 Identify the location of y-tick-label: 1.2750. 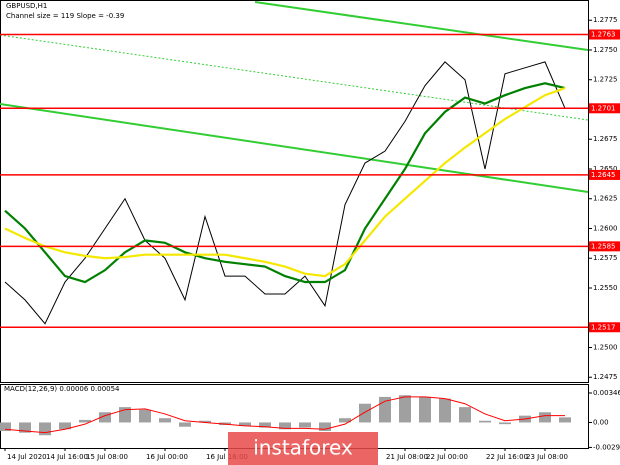
(605, 50).